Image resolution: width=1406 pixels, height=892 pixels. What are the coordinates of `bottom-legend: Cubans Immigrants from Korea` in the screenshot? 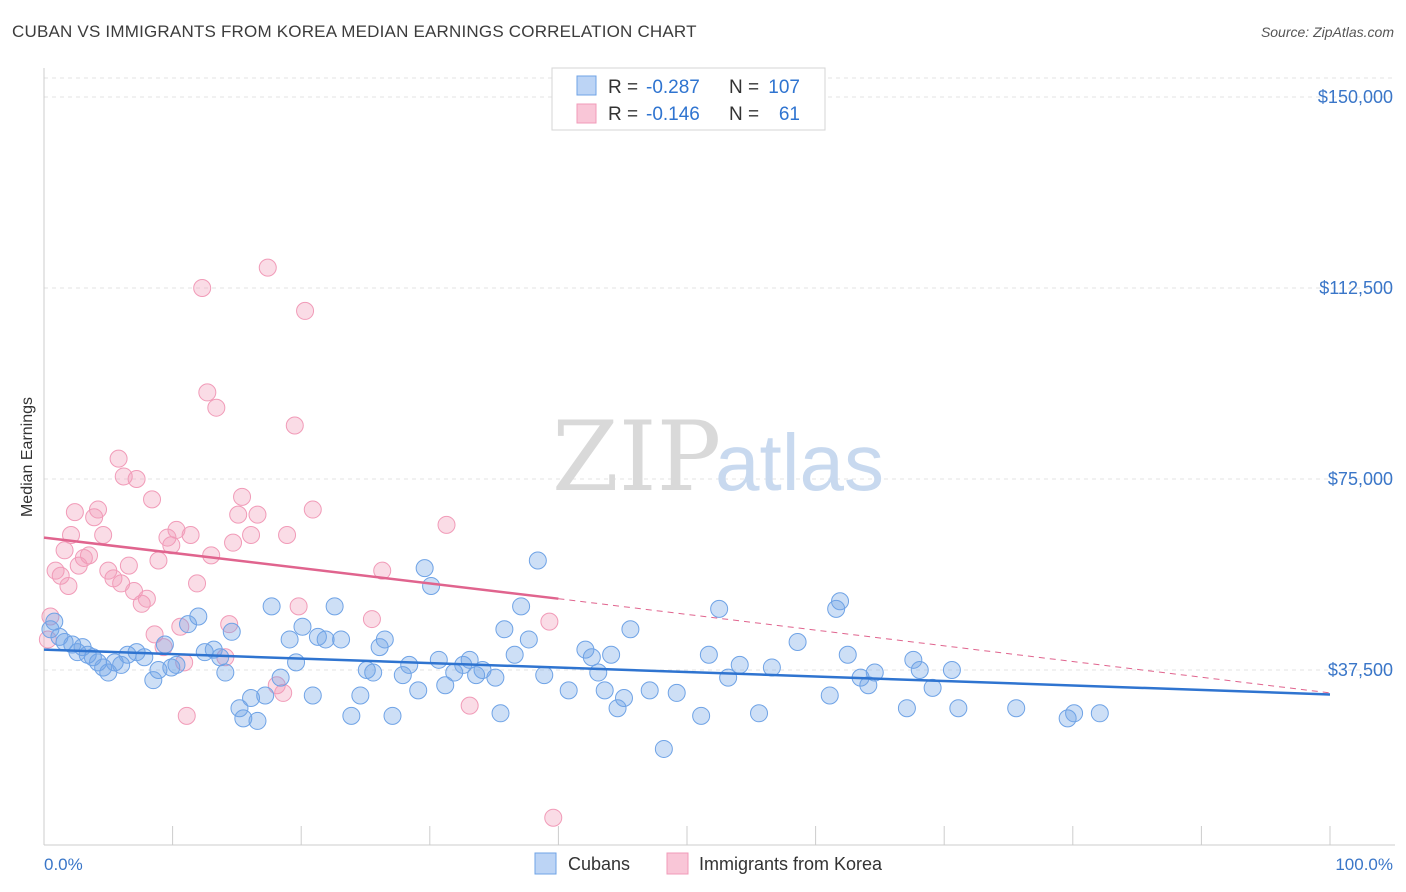 It's located at (708, 863).